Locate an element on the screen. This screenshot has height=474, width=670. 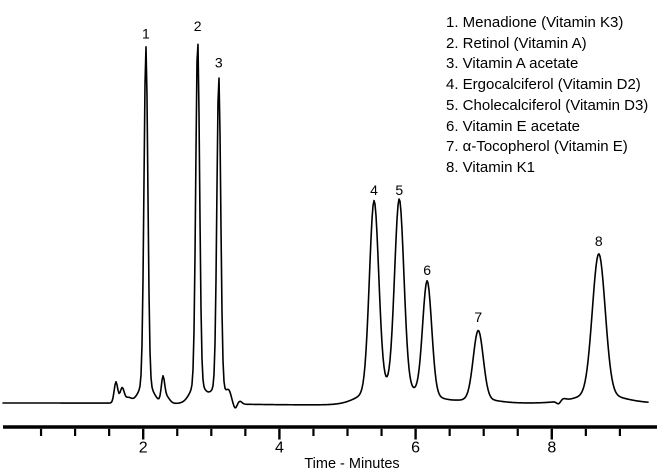
peak-number-label: 2 is located at coordinates (198, 26).